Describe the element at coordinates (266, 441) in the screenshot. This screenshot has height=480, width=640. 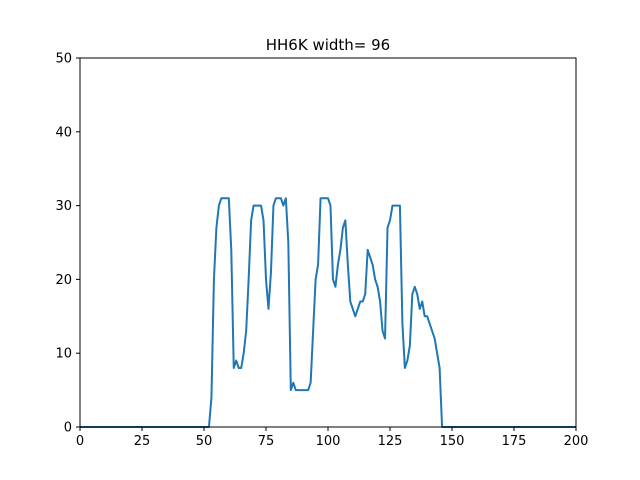
I see `x-tick-label: 75` at that location.